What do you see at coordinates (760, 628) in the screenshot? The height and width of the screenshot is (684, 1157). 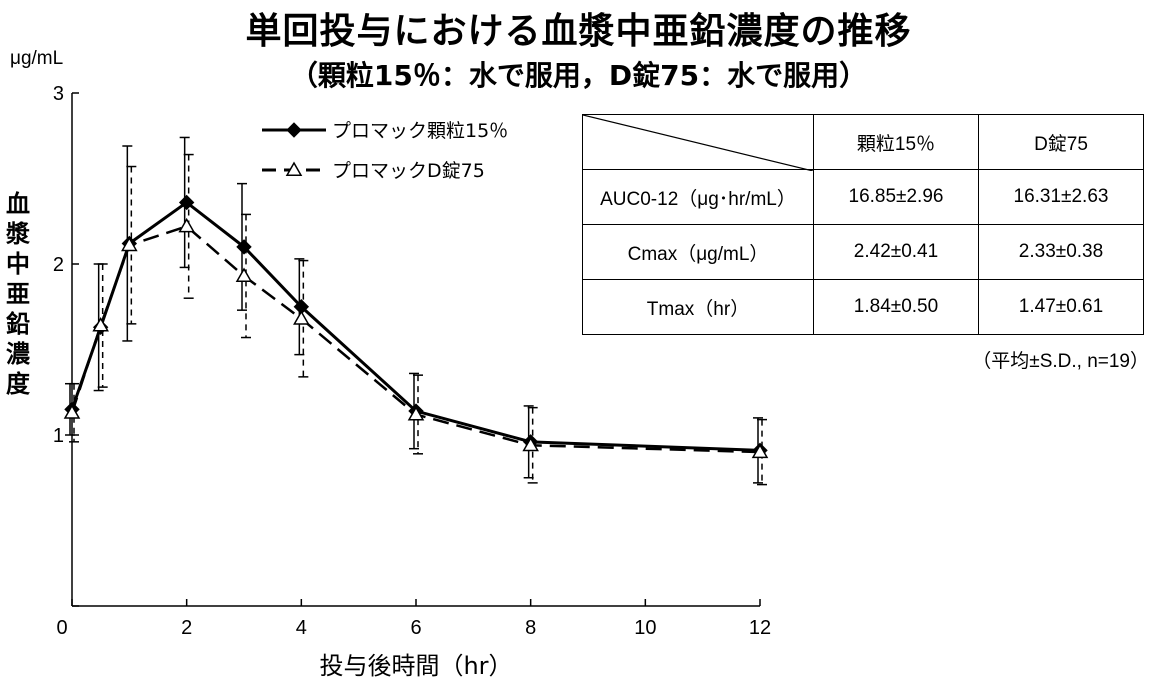 I see `x-tick-label: 12` at bounding box center [760, 628].